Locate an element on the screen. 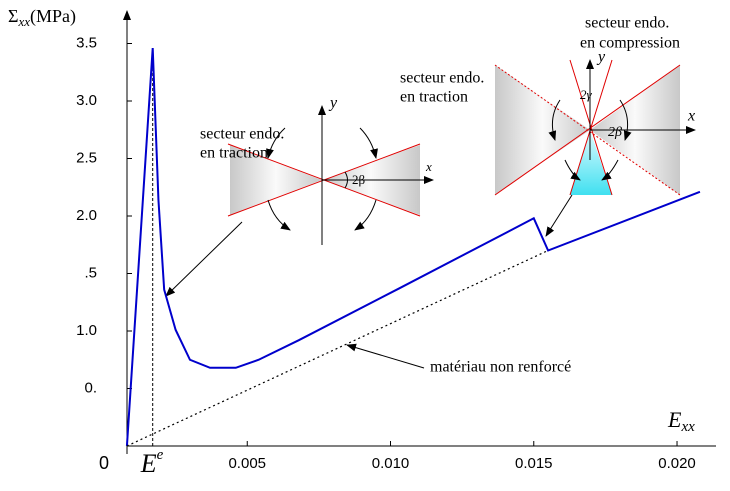 Image resolution: width=730 pixels, height=491 pixels. y-tick-label: 3.0 is located at coordinates (86, 100).